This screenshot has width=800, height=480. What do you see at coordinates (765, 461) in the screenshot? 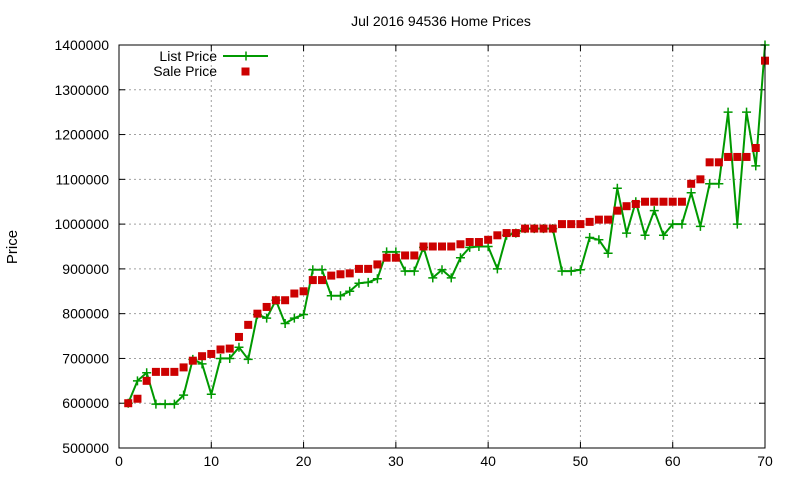
I see `x-tick-label: 70` at bounding box center [765, 461].